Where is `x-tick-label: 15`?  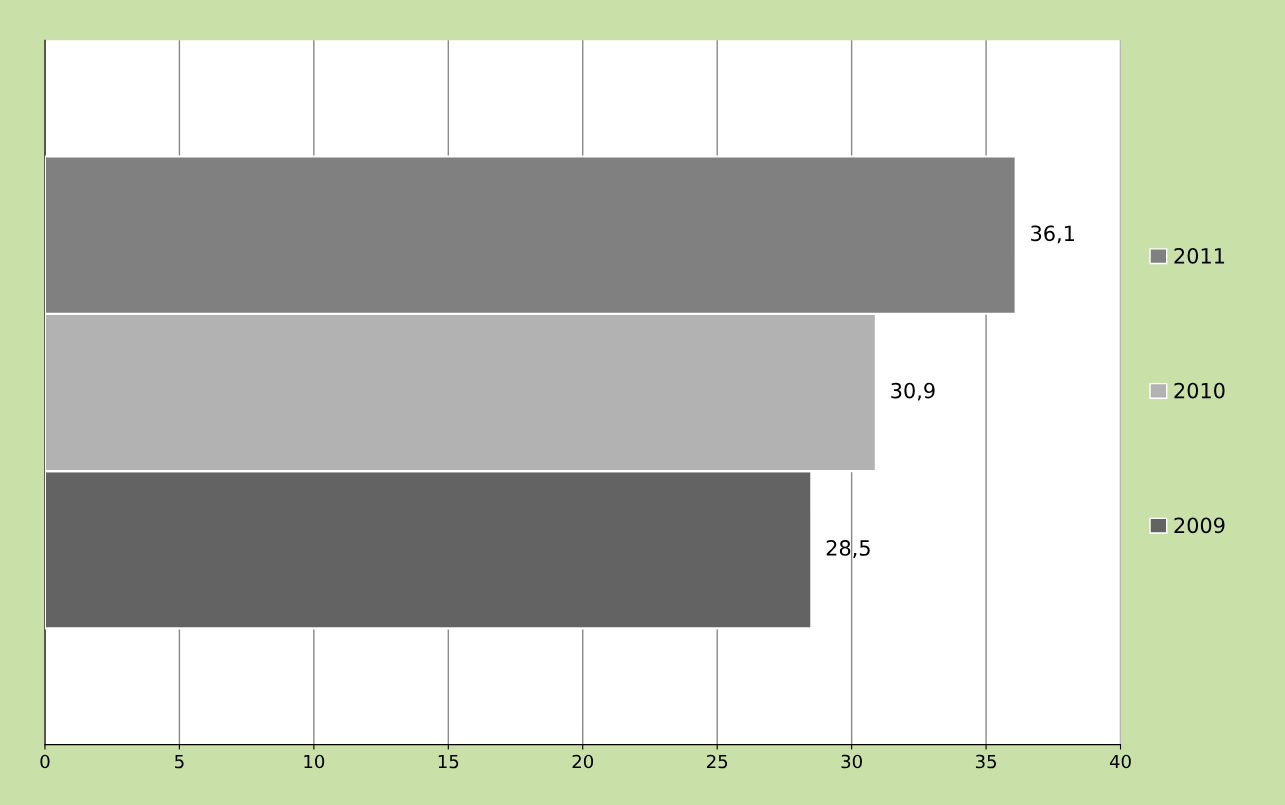 x-tick-label: 15 is located at coordinates (448, 761).